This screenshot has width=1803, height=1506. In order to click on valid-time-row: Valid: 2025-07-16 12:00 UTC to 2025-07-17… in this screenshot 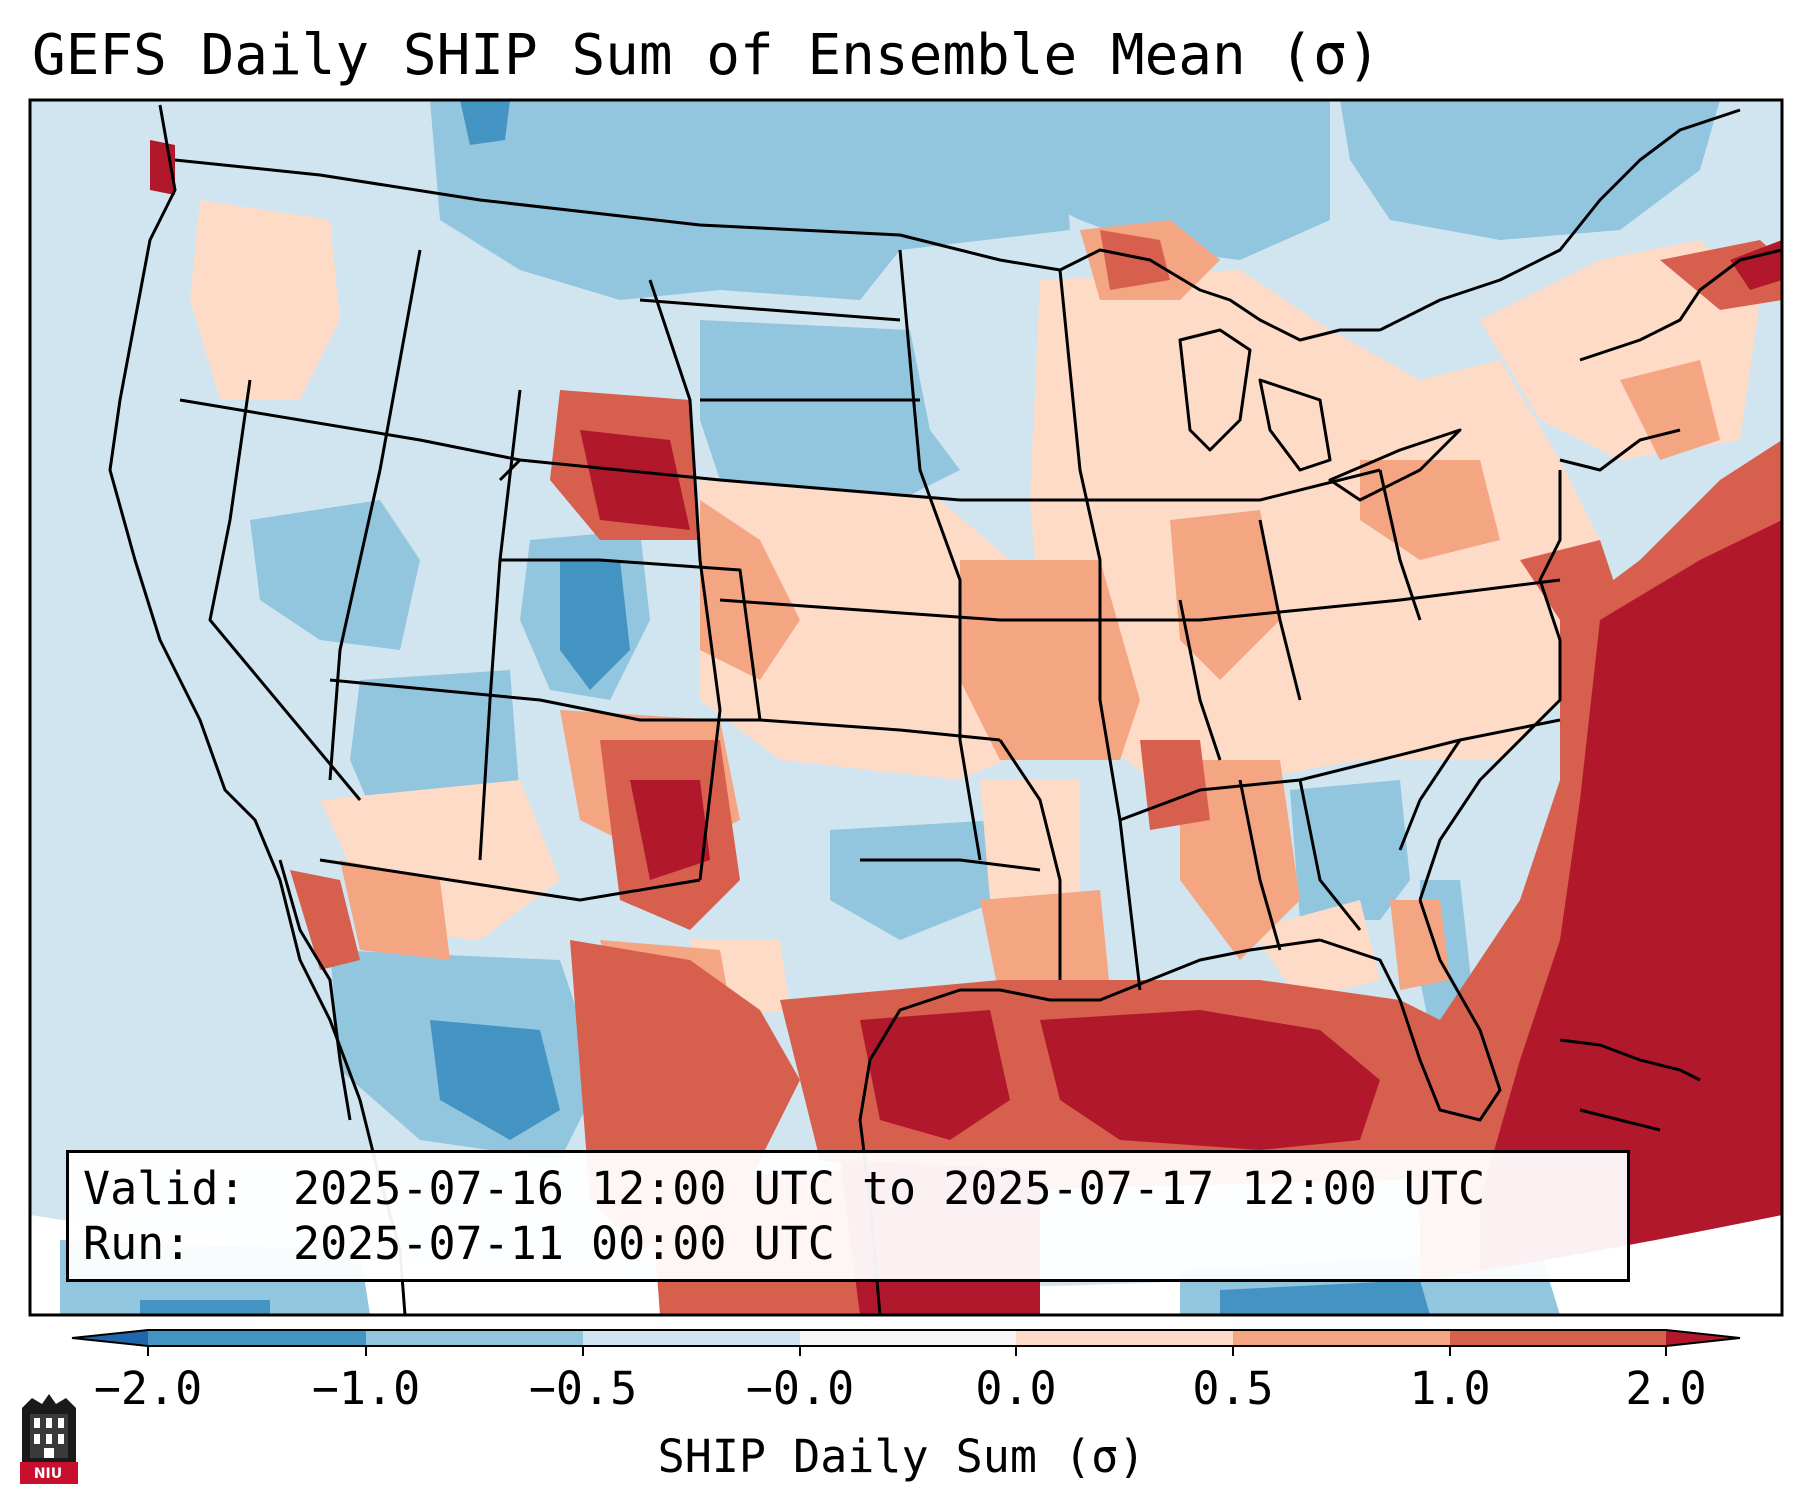, I will do `click(848, 1188)`.